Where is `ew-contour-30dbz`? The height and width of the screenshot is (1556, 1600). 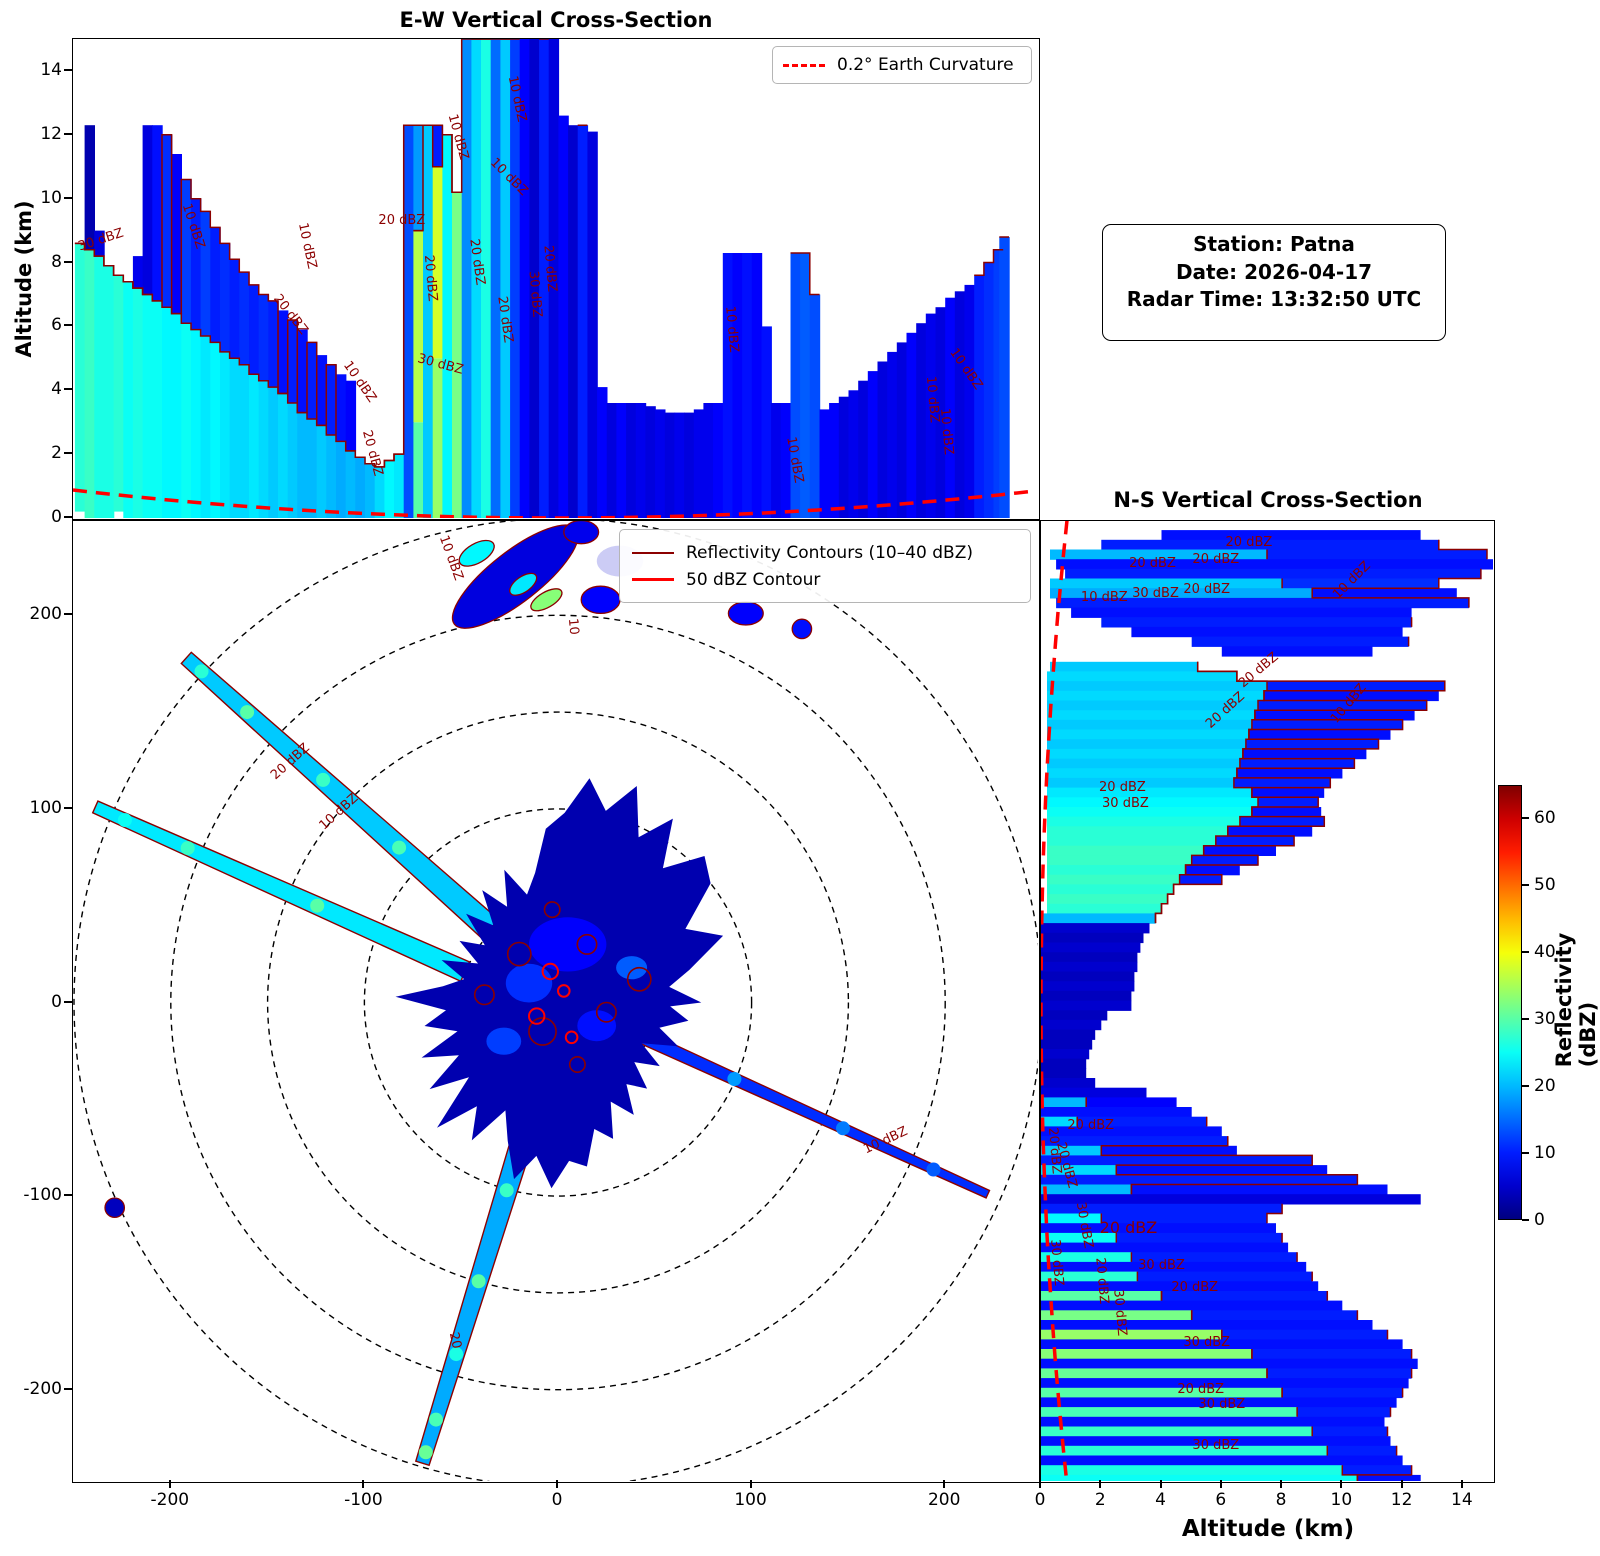
ew-contour-30dbz is located at coordinates (437, 198).